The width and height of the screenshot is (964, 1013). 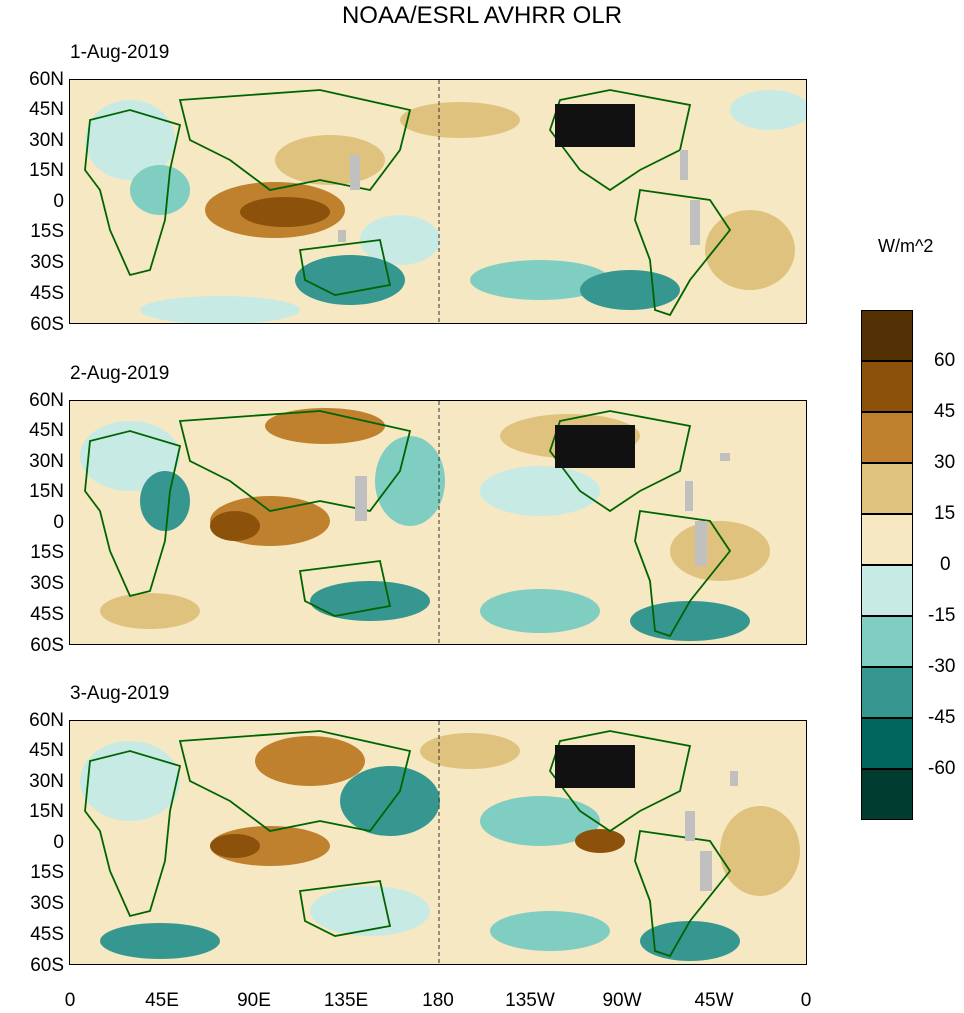 What do you see at coordinates (254, 1000) in the screenshot?
I see `lon-label: 90E` at bounding box center [254, 1000].